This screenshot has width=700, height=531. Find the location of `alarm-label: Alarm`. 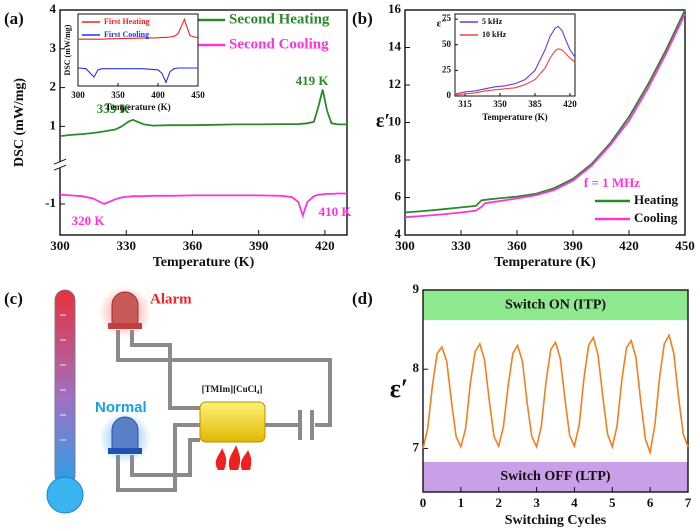

alarm-label: Alarm is located at coordinates (171, 299).